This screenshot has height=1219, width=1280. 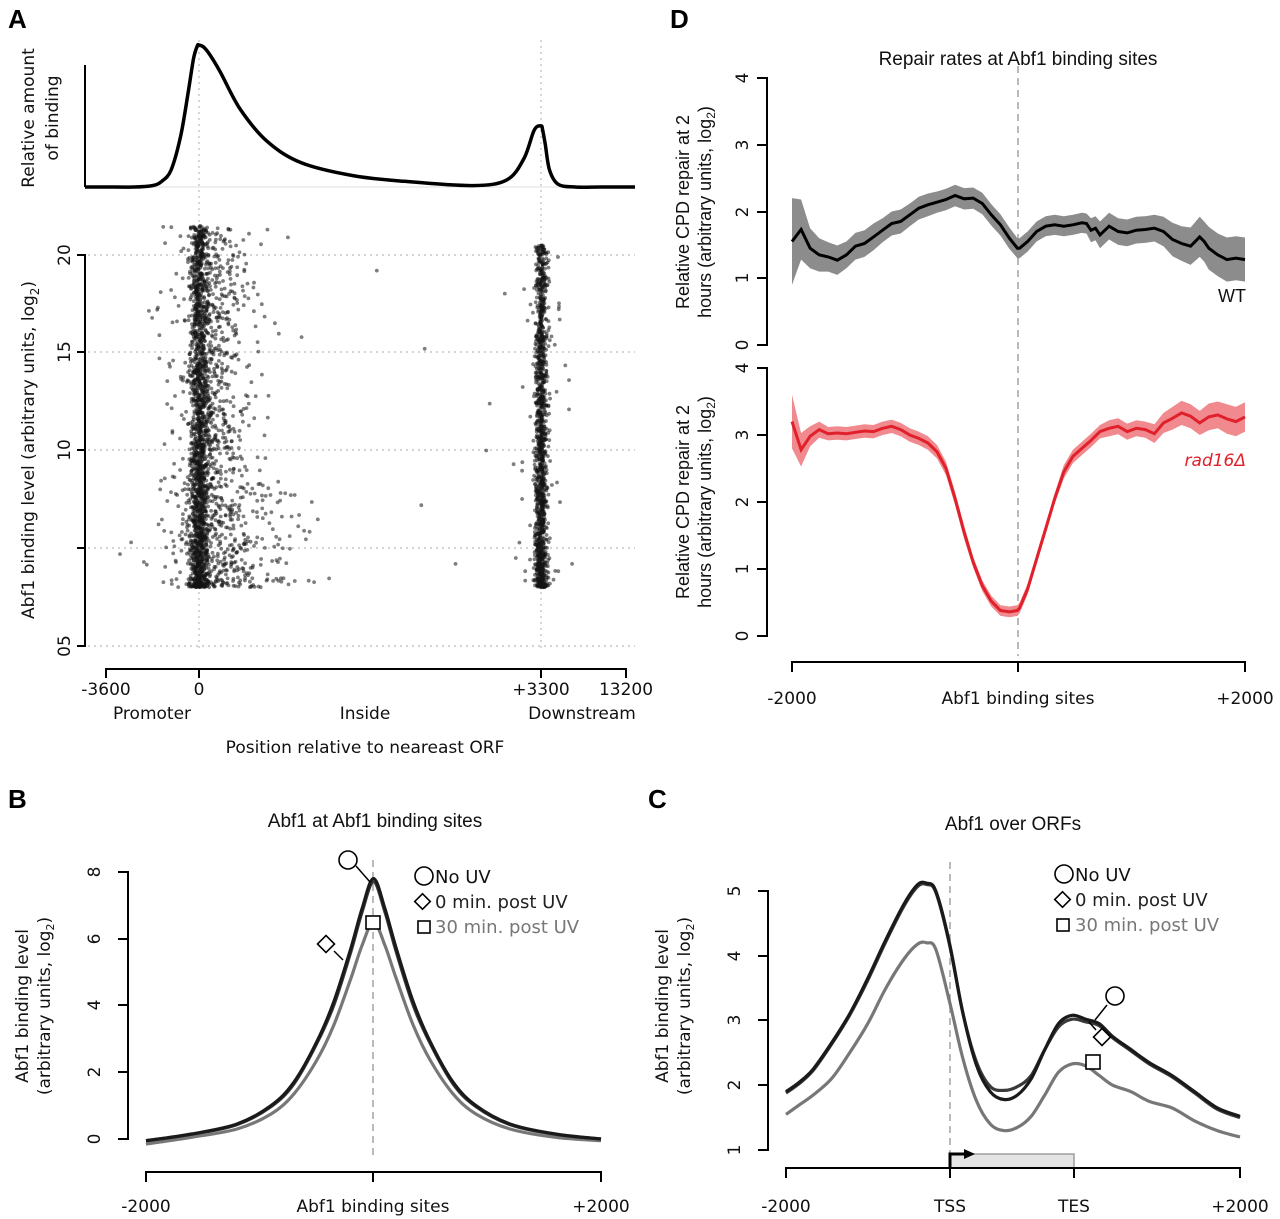 I want to click on density-curve, so click(x=360, y=115).